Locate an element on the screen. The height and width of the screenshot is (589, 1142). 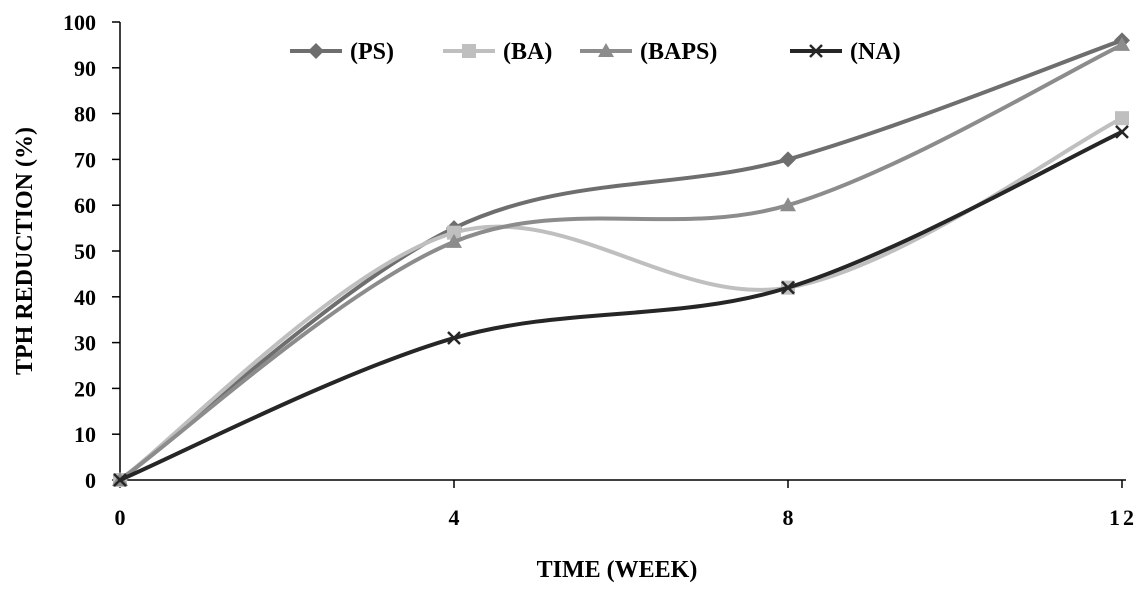
x-tick-label: 0 is located at coordinates (120, 517).